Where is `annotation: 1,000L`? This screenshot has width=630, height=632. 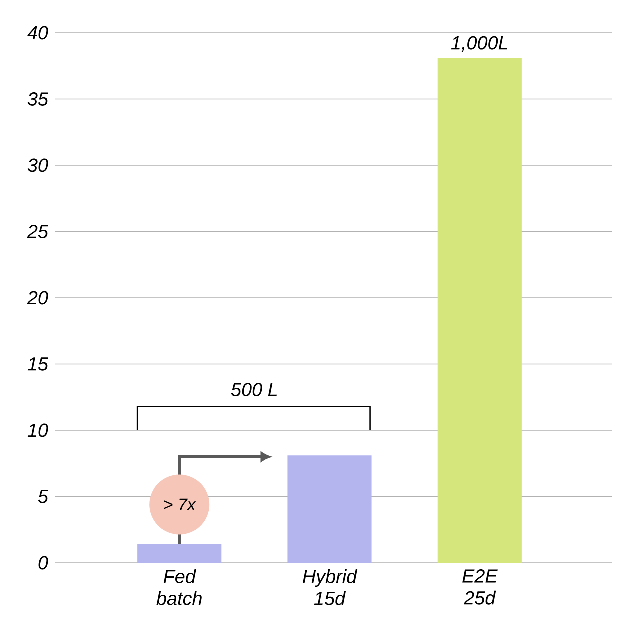 annotation: 1,000L is located at coordinates (479, 44).